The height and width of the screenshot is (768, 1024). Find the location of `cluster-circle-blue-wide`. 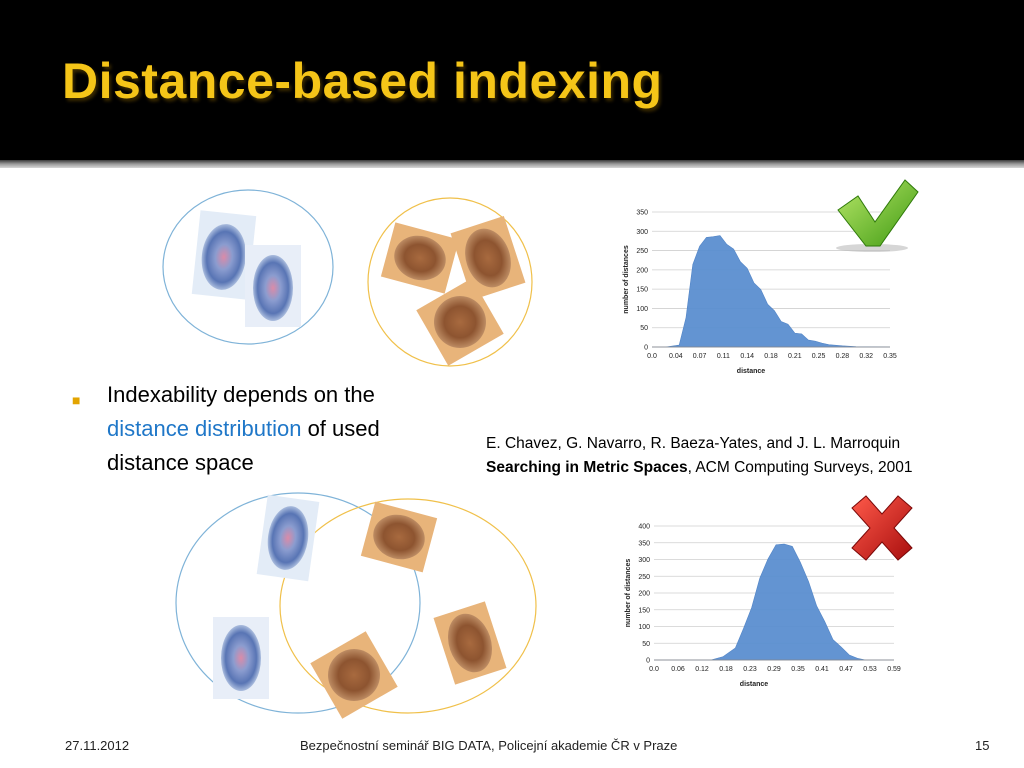

cluster-circle-blue-wide is located at coordinates (298, 603).